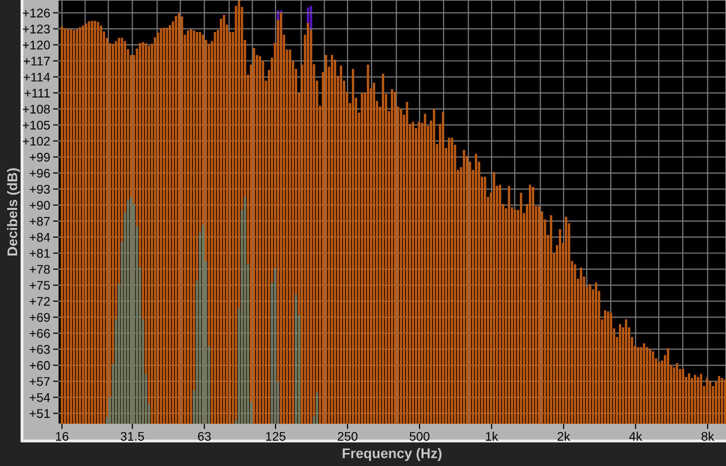 This screenshot has width=726, height=466. What do you see at coordinates (40, 253) in the screenshot?
I see `y-tick-label: +81` at bounding box center [40, 253].